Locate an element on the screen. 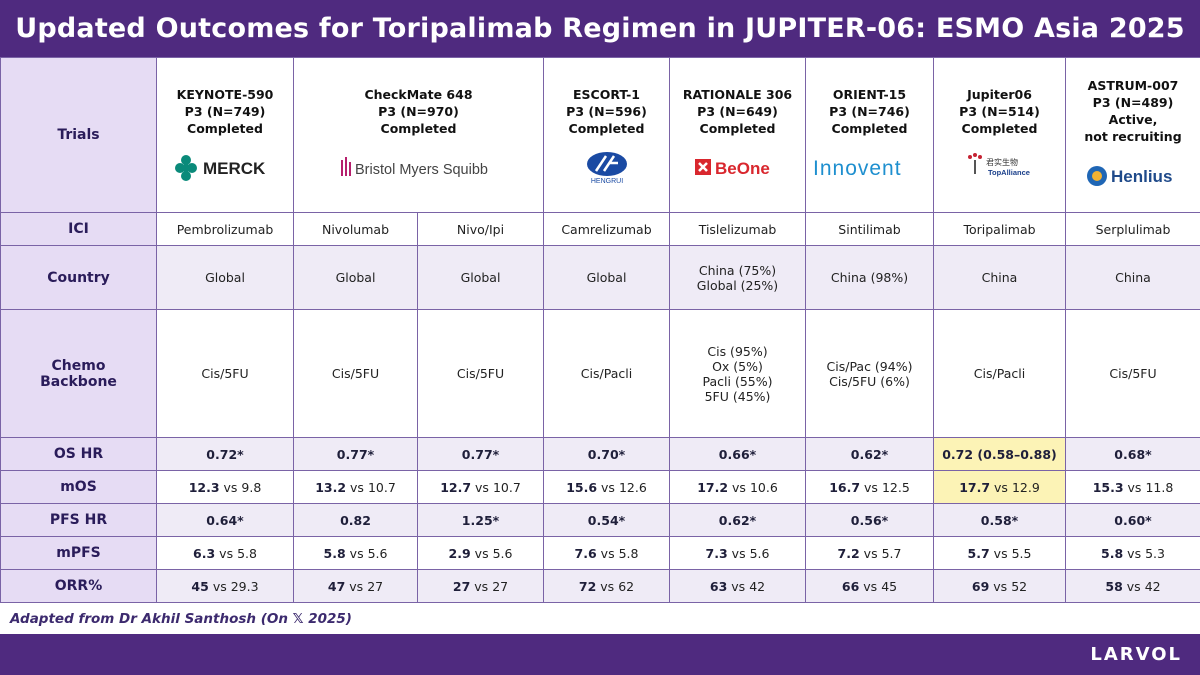 The height and width of the screenshot is (675, 1200). trial-header-cell: ESCORT-1 P3 (N=596) Completed HENGRUI is located at coordinates (606, 135).